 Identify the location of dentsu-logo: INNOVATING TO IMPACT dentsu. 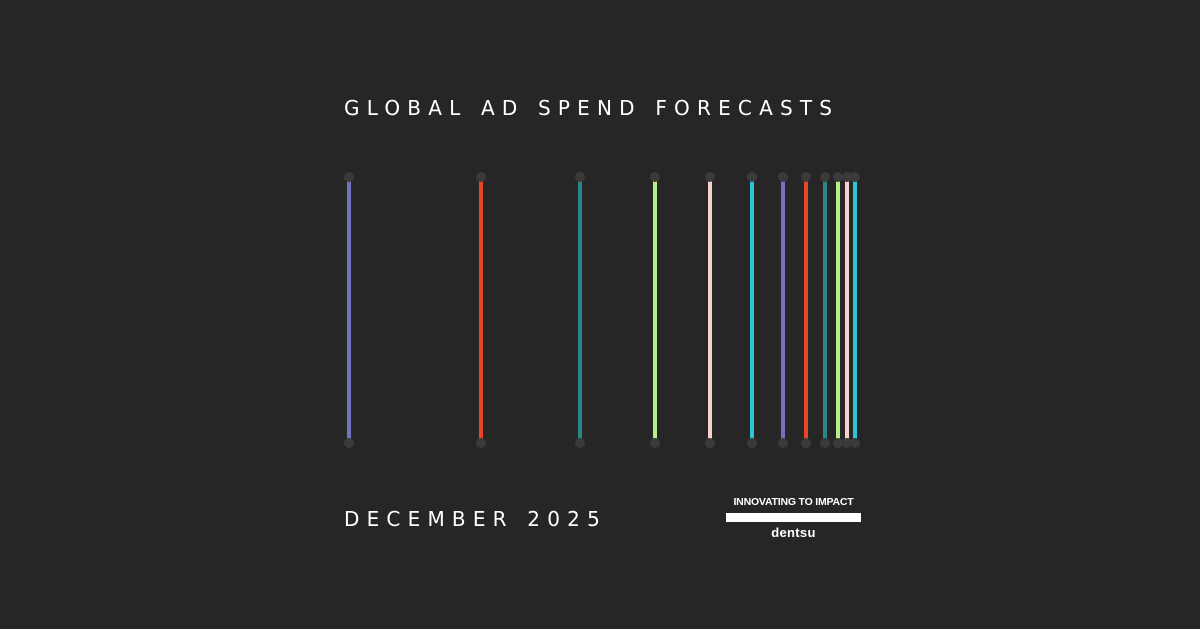
(793, 518).